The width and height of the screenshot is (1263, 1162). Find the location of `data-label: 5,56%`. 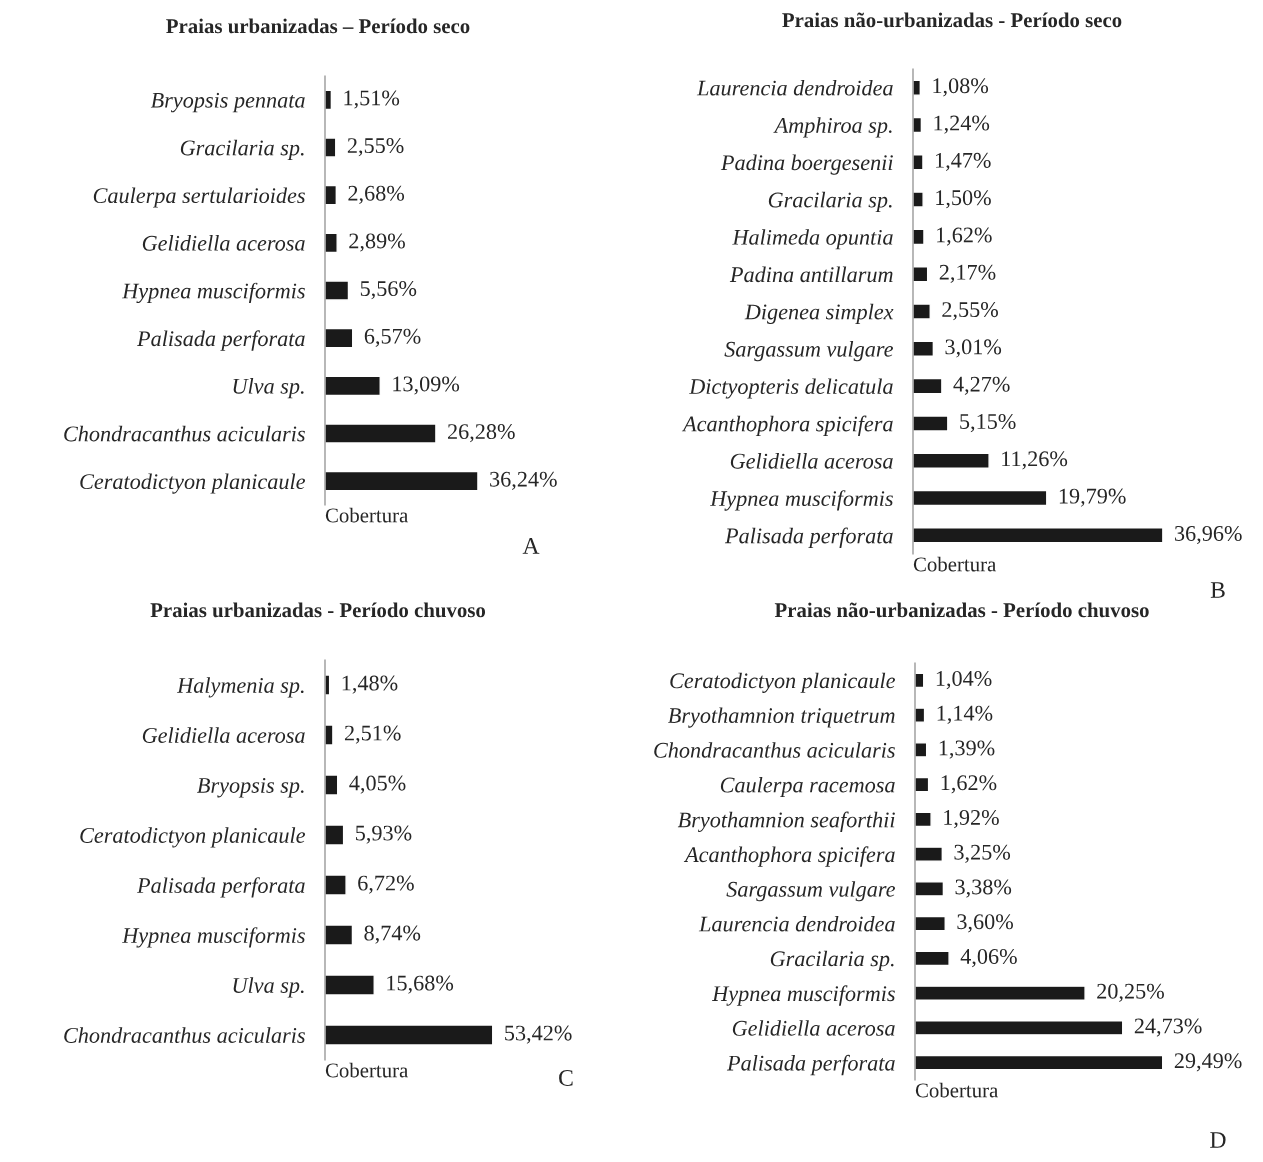

data-label: 5,56% is located at coordinates (388, 290).